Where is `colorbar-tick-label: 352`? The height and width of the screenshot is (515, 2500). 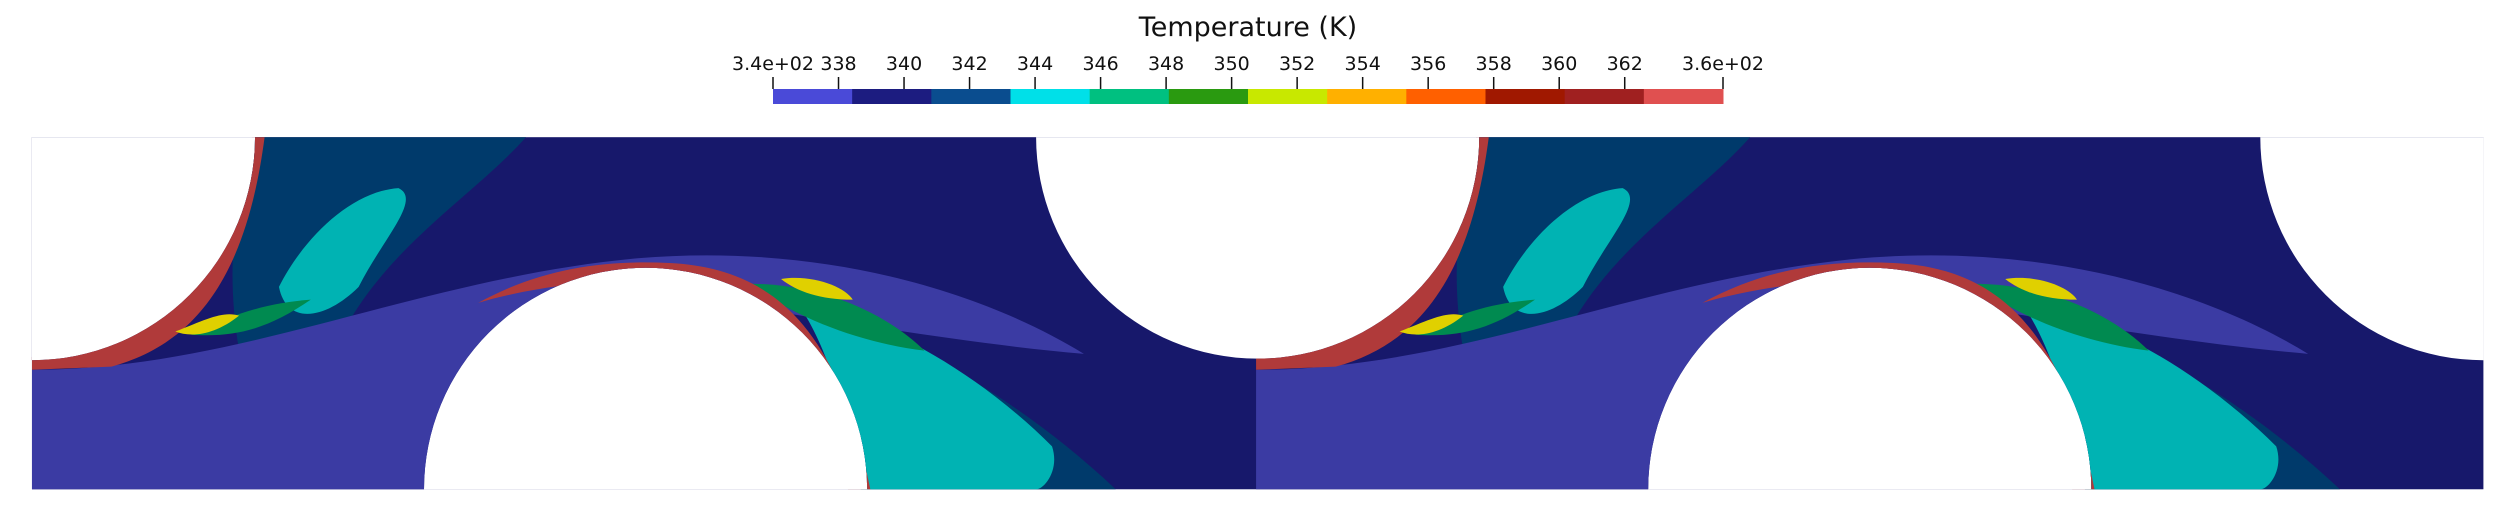
colorbar-tick-label: 352 is located at coordinates (1297, 64).